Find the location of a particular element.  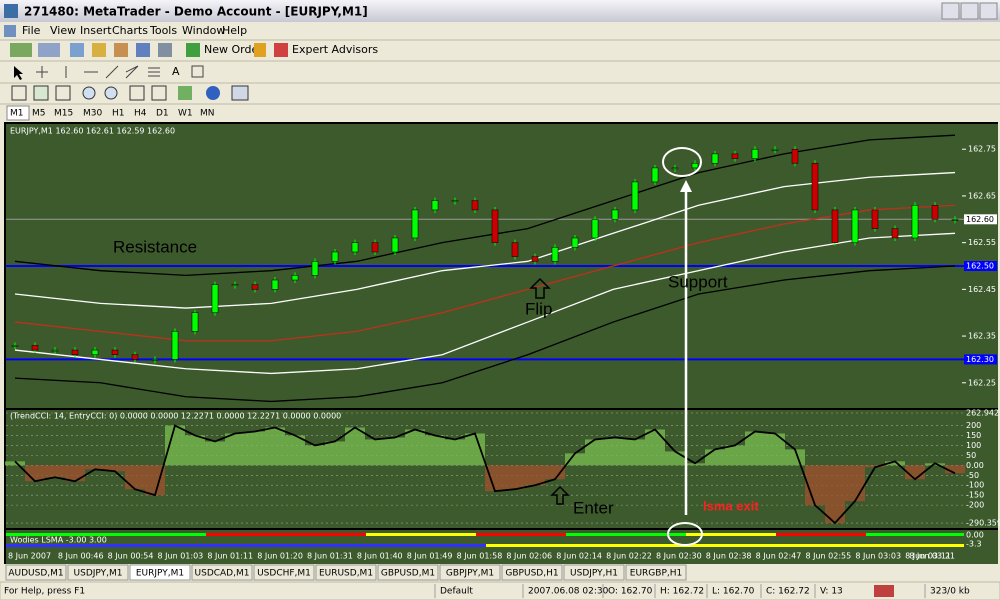

menu-item: Tools is located at coordinates (163, 30).